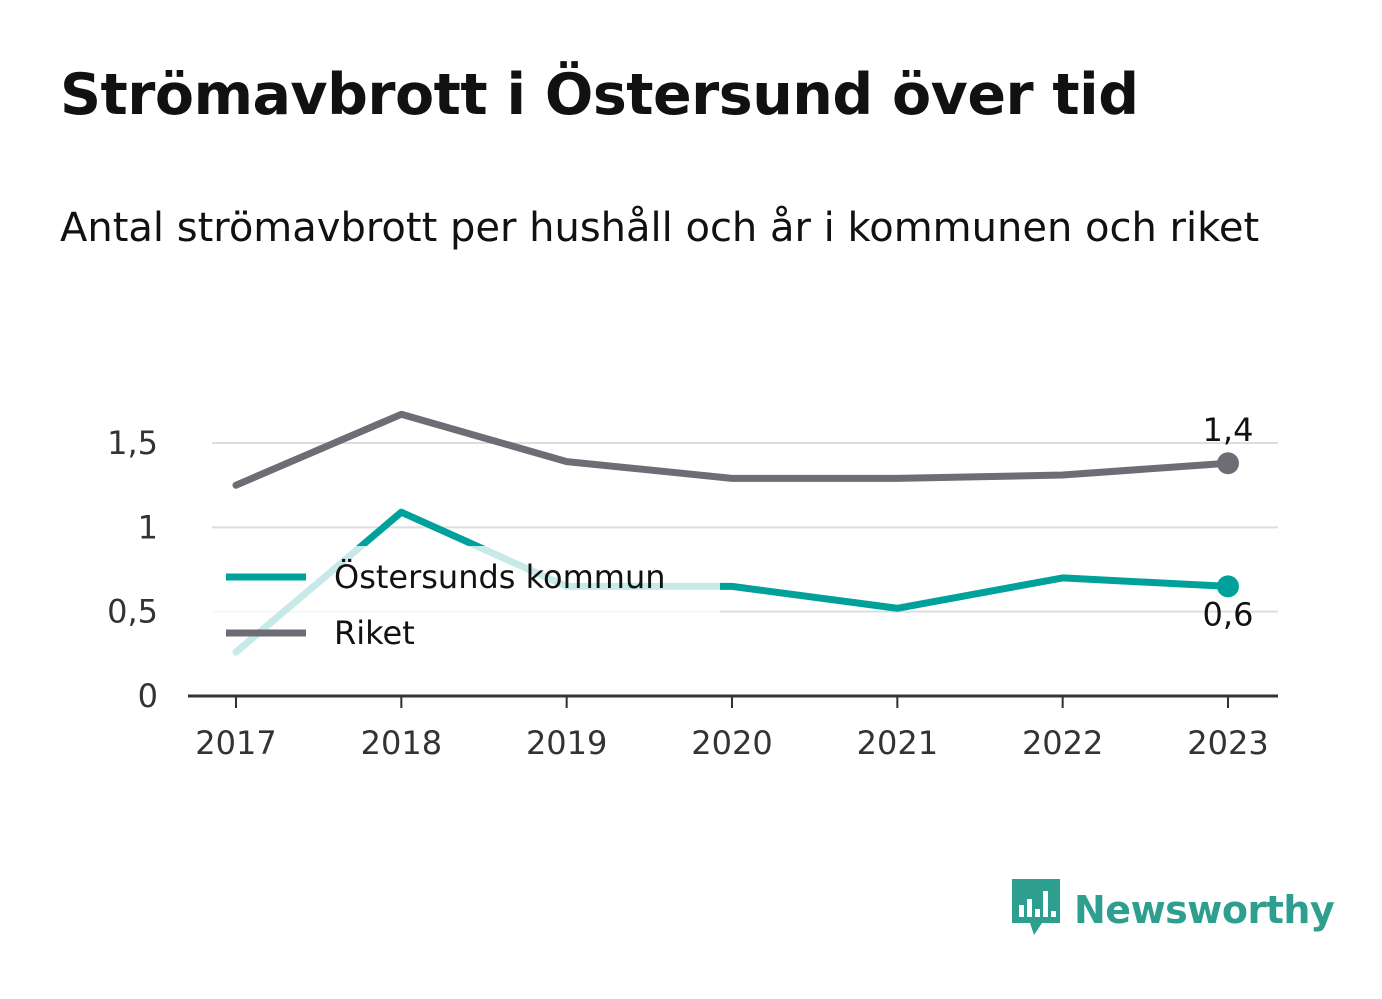 The height and width of the screenshot is (999, 1382). I want to click on x-tick-label: 2017, so click(235, 743).